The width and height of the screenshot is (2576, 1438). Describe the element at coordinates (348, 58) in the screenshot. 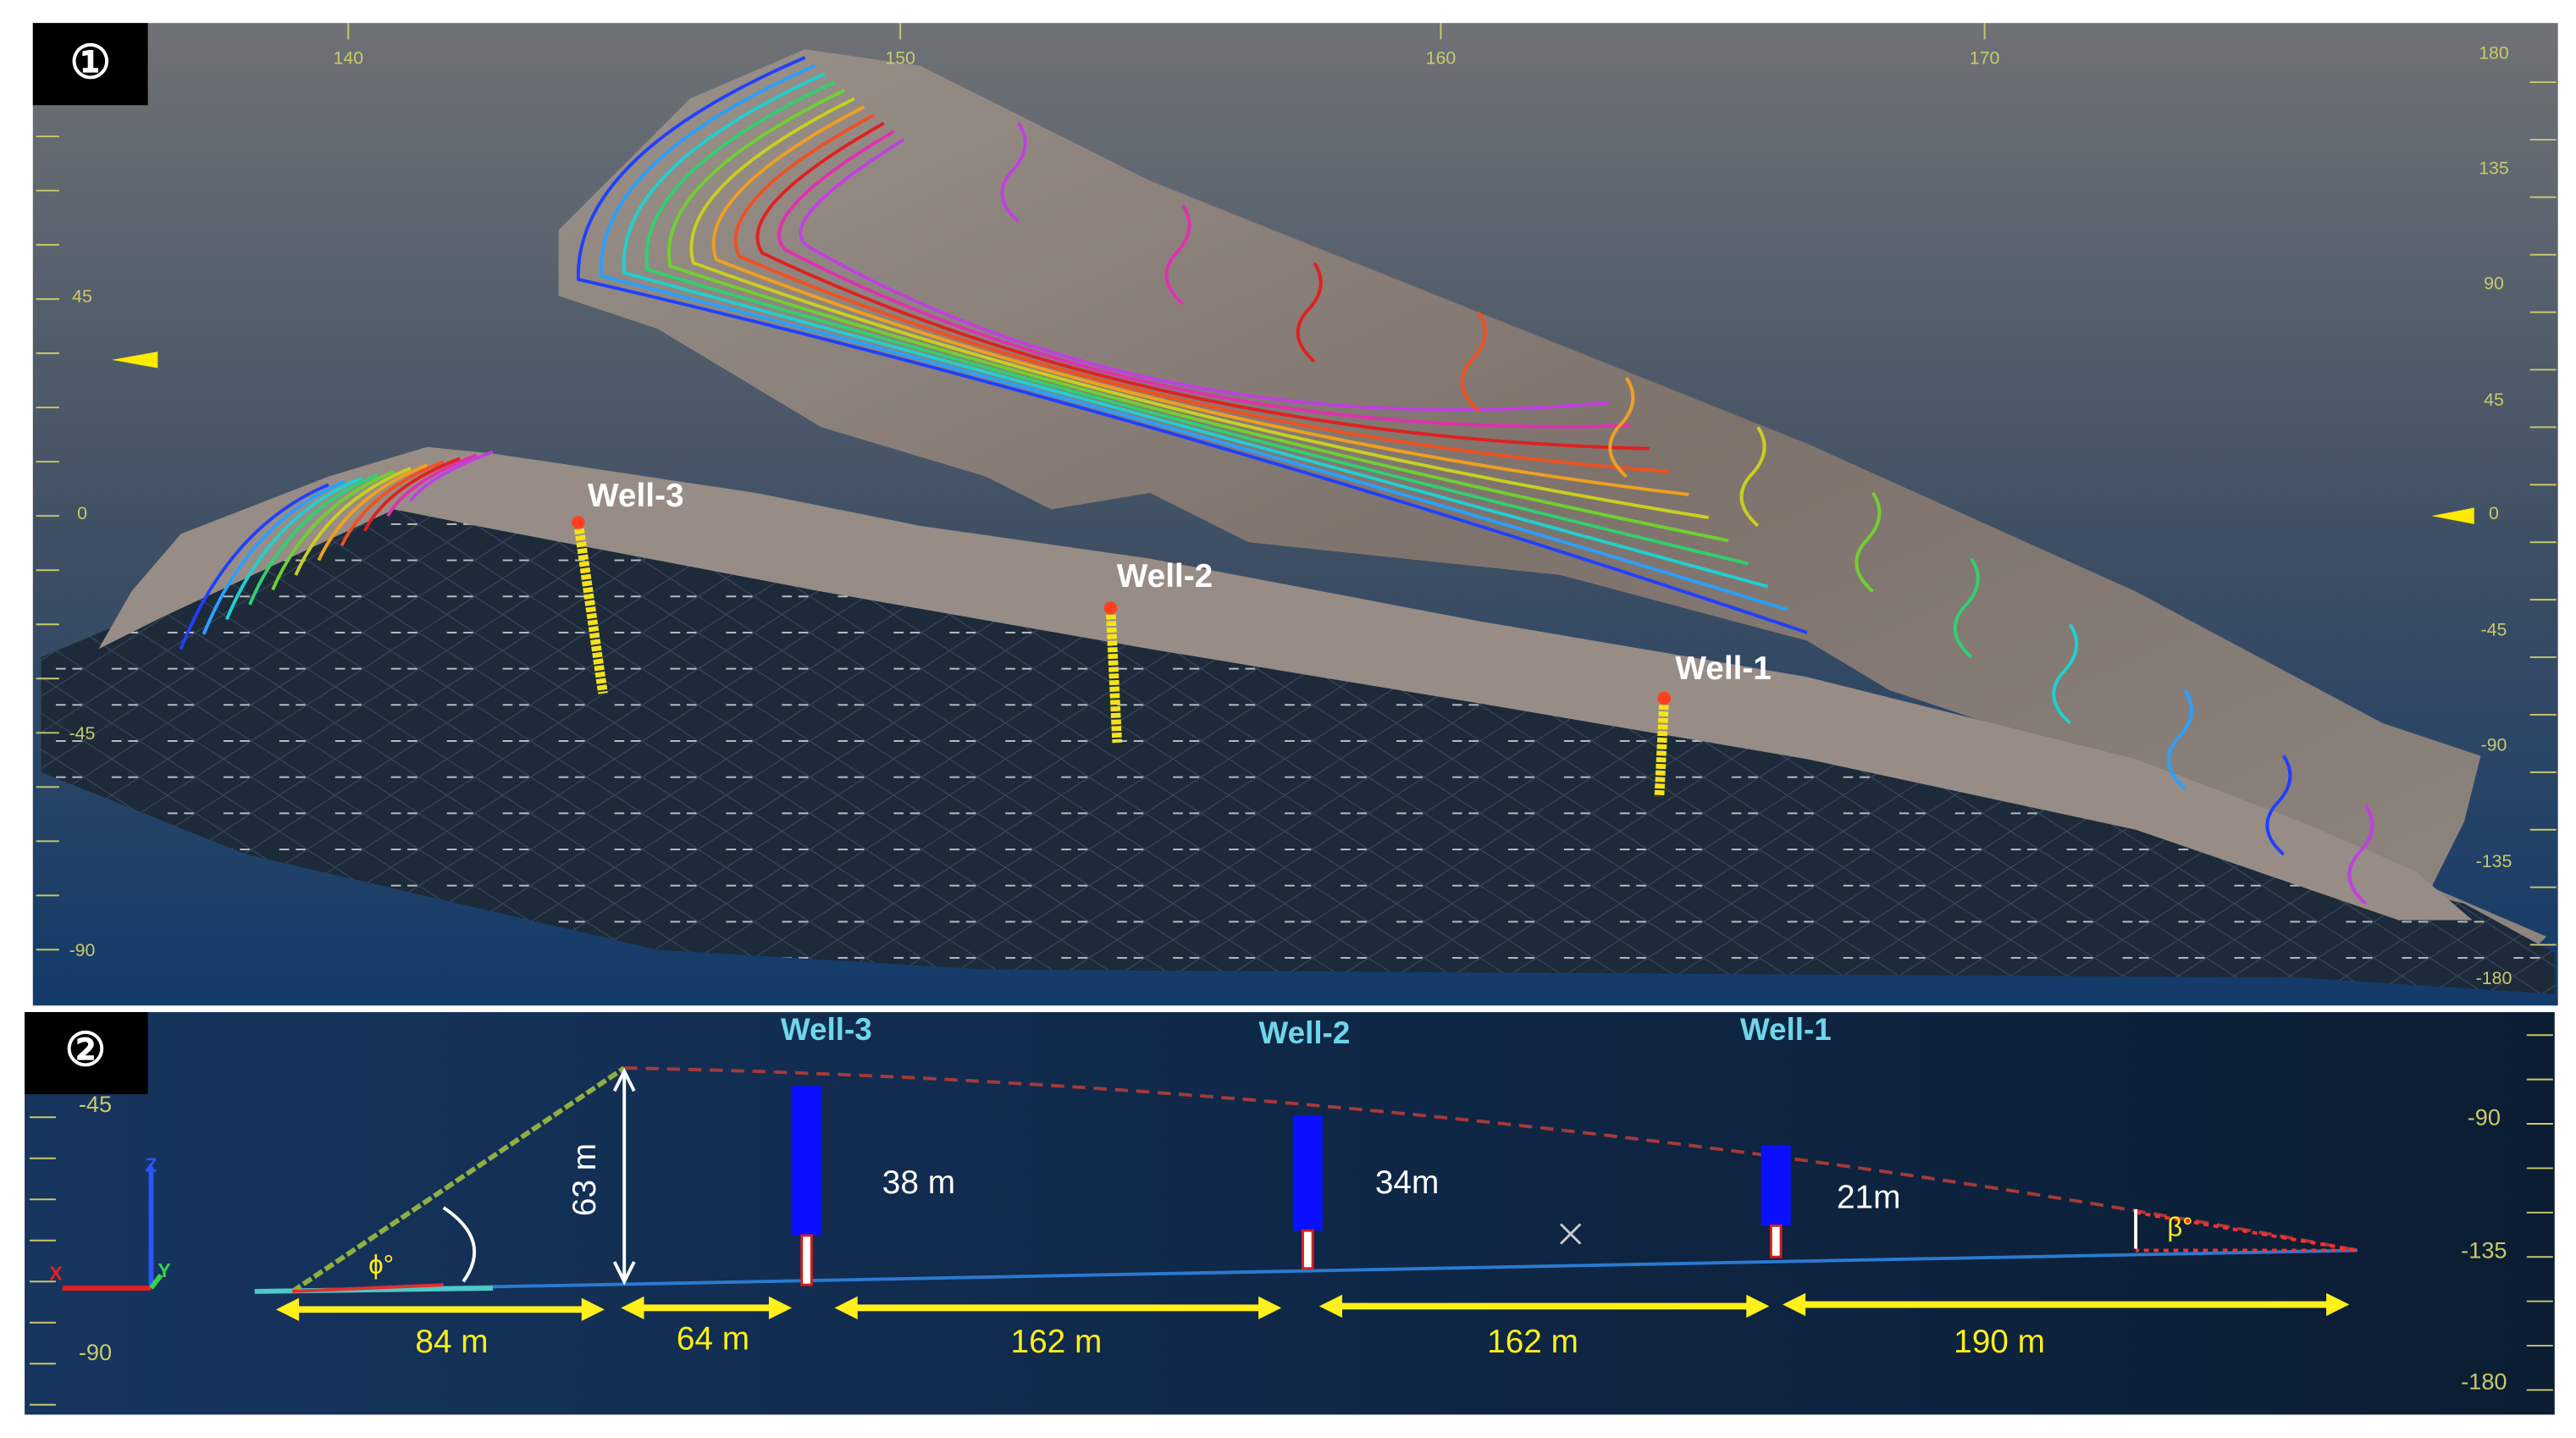

I see `top-tick-label: 140` at that location.